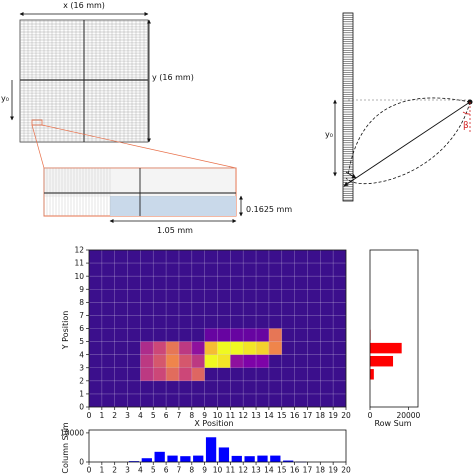 This screenshot has width=474, height=474. What do you see at coordinates (79, 276) in the screenshot?
I see `heatmap-y-tick-label: 10` at bounding box center [79, 276].